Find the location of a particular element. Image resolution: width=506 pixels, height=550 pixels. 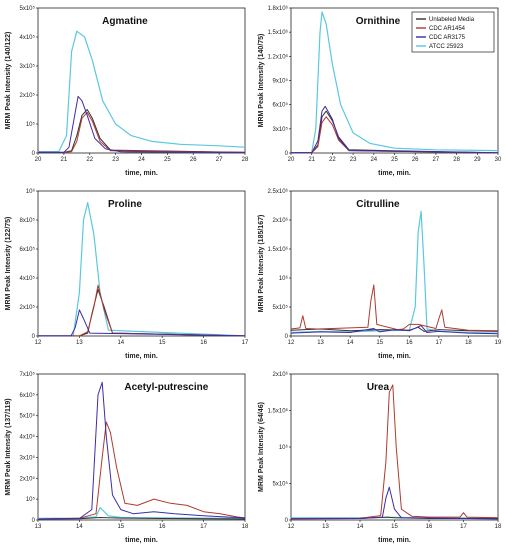

y-axis-label: MRM Peak Intensity (140/75) is located at coordinates (261, 81).